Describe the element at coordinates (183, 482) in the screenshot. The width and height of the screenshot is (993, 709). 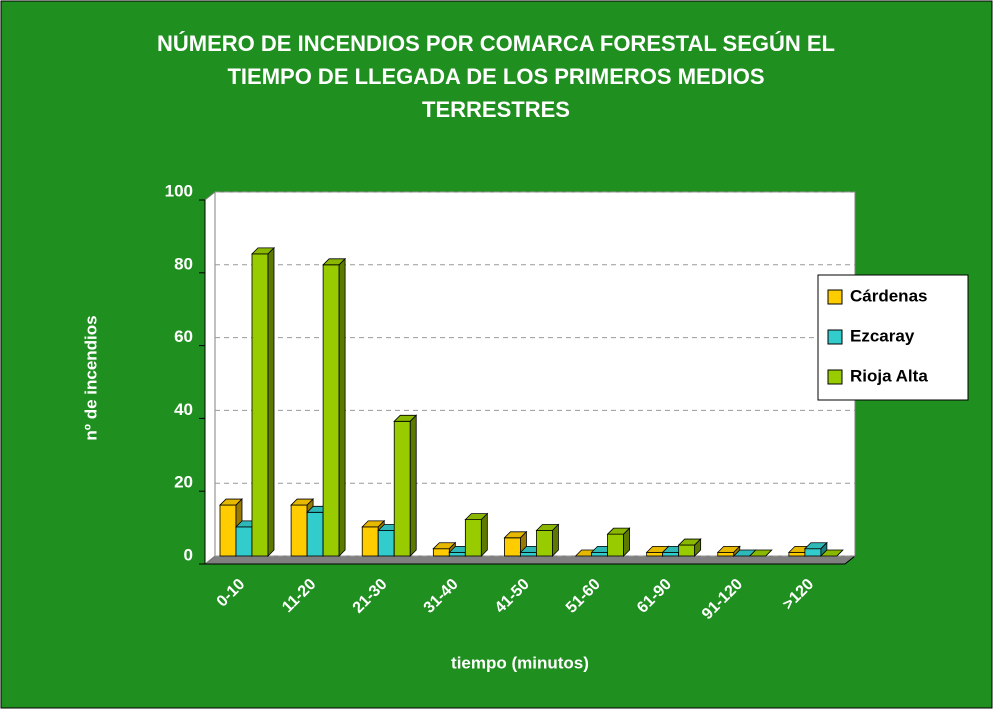
I see `y-tick-label: 20` at that location.